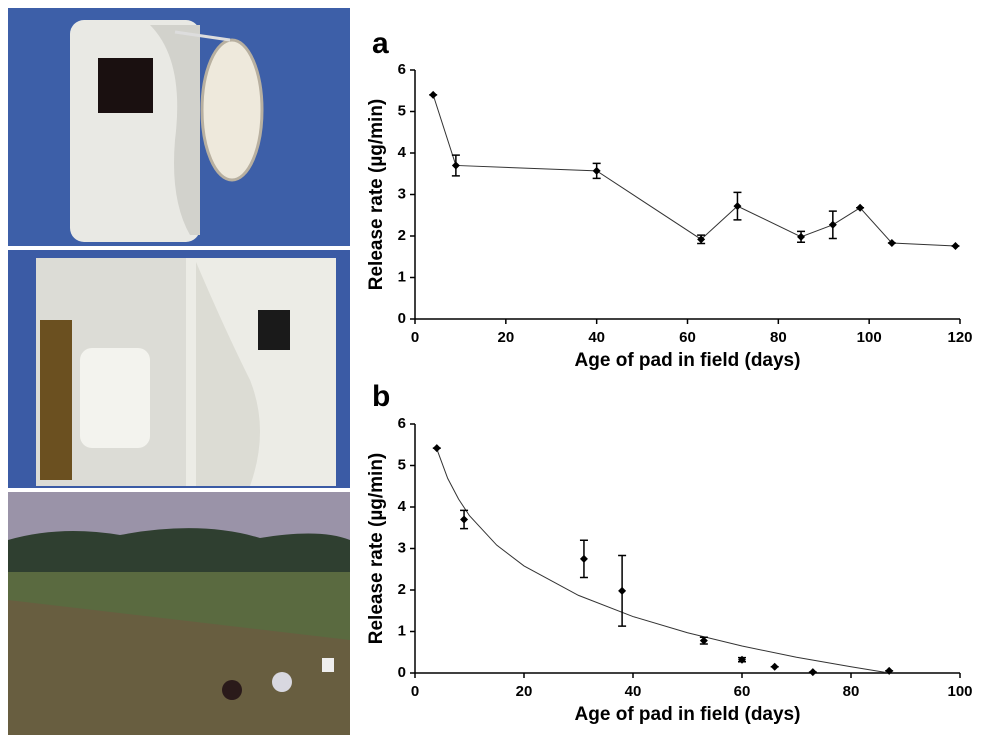 The image size is (983, 737). I want to click on photo-dispenser-closed, so click(179, 127).